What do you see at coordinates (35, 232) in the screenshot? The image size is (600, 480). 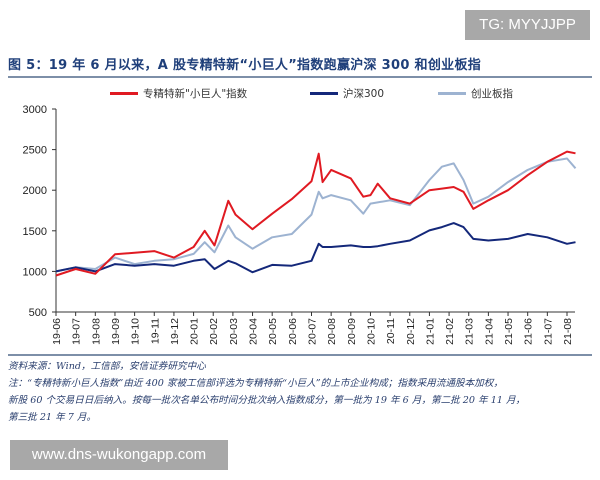 I see `y-tick-label: 1500` at bounding box center [35, 232].